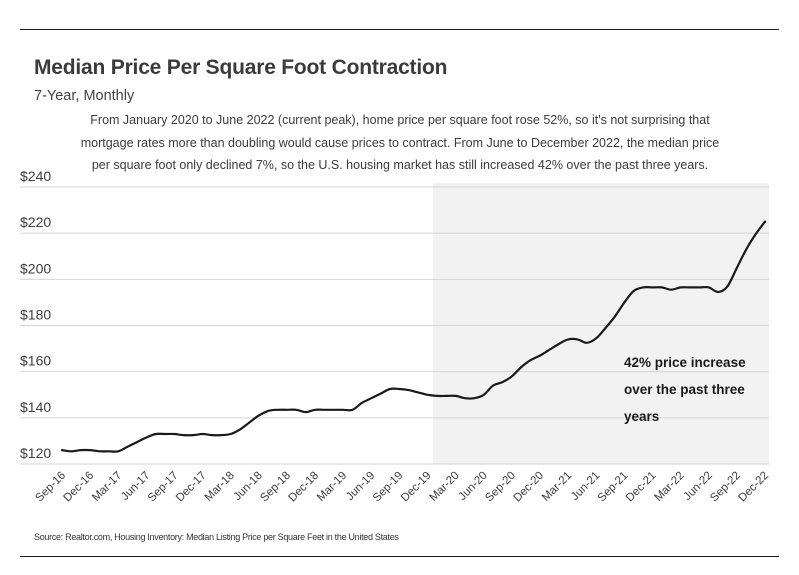 Image resolution: width=799 pixels, height=575 pixels. What do you see at coordinates (753, 487) in the screenshot?
I see `x-tick-label: Dec-22` at bounding box center [753, 487].